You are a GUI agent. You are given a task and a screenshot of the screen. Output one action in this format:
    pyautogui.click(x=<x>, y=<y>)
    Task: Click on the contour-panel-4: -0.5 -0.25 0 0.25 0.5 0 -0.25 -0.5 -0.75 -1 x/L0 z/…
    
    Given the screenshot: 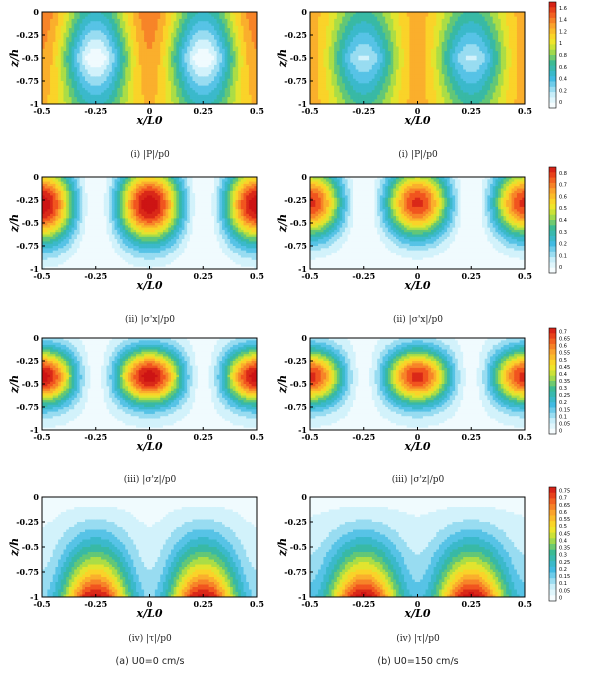 What is the action you would take?
    pyautogui.click(x=404, y=232)
    